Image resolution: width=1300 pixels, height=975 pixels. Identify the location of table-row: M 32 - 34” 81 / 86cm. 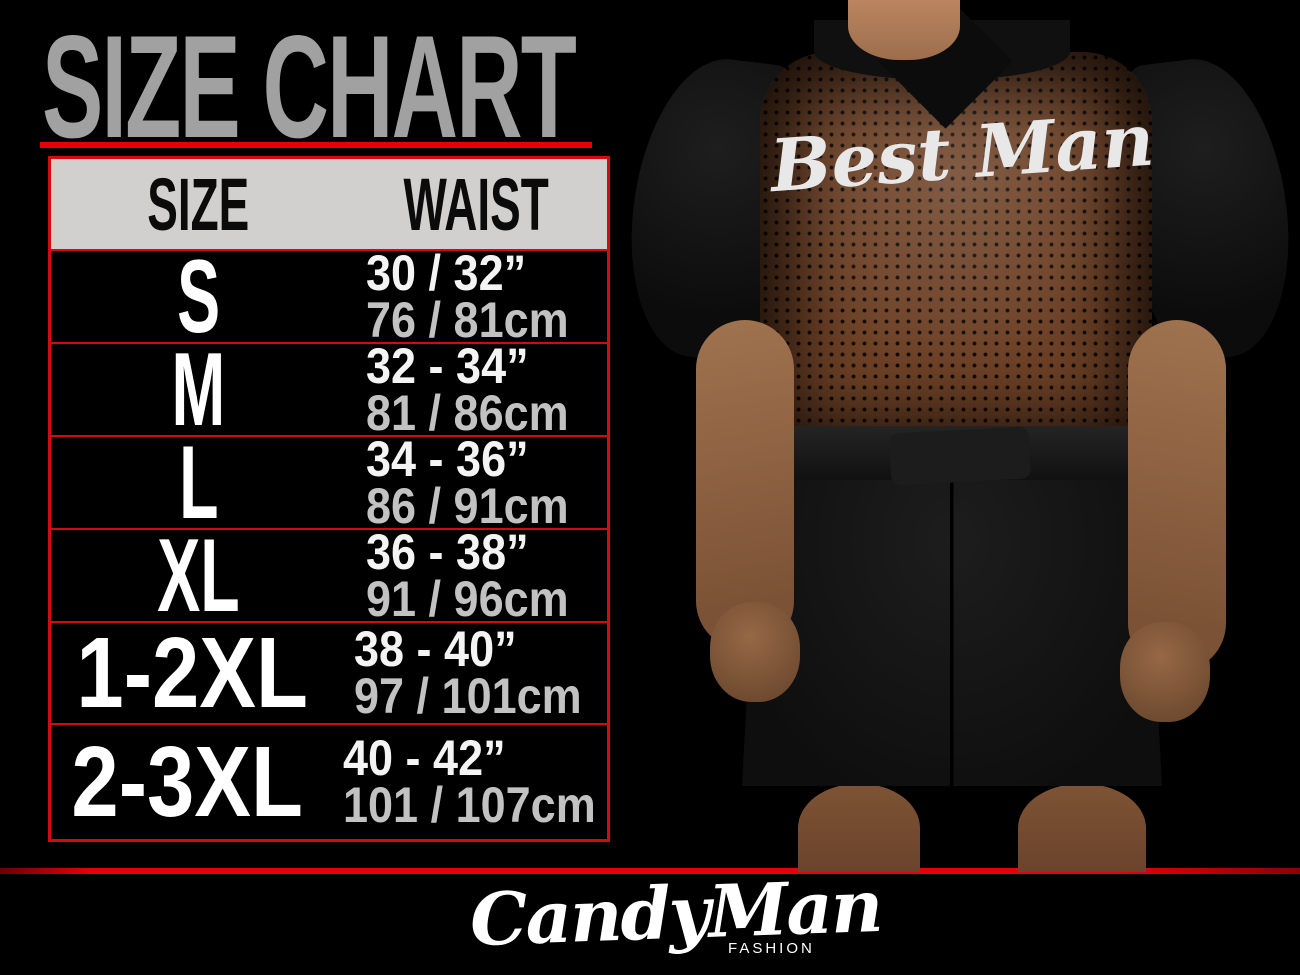
(329, 389).